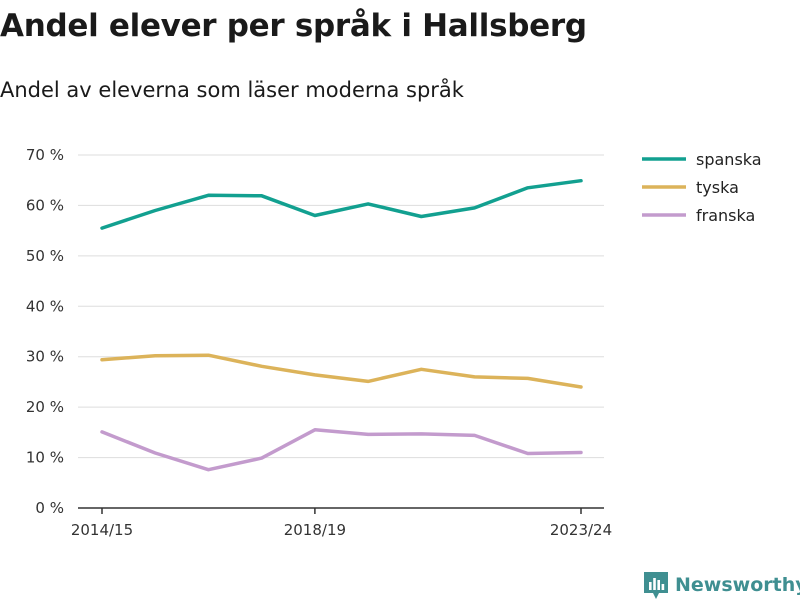  I want to click on series-line-franska, so click(341, 450).